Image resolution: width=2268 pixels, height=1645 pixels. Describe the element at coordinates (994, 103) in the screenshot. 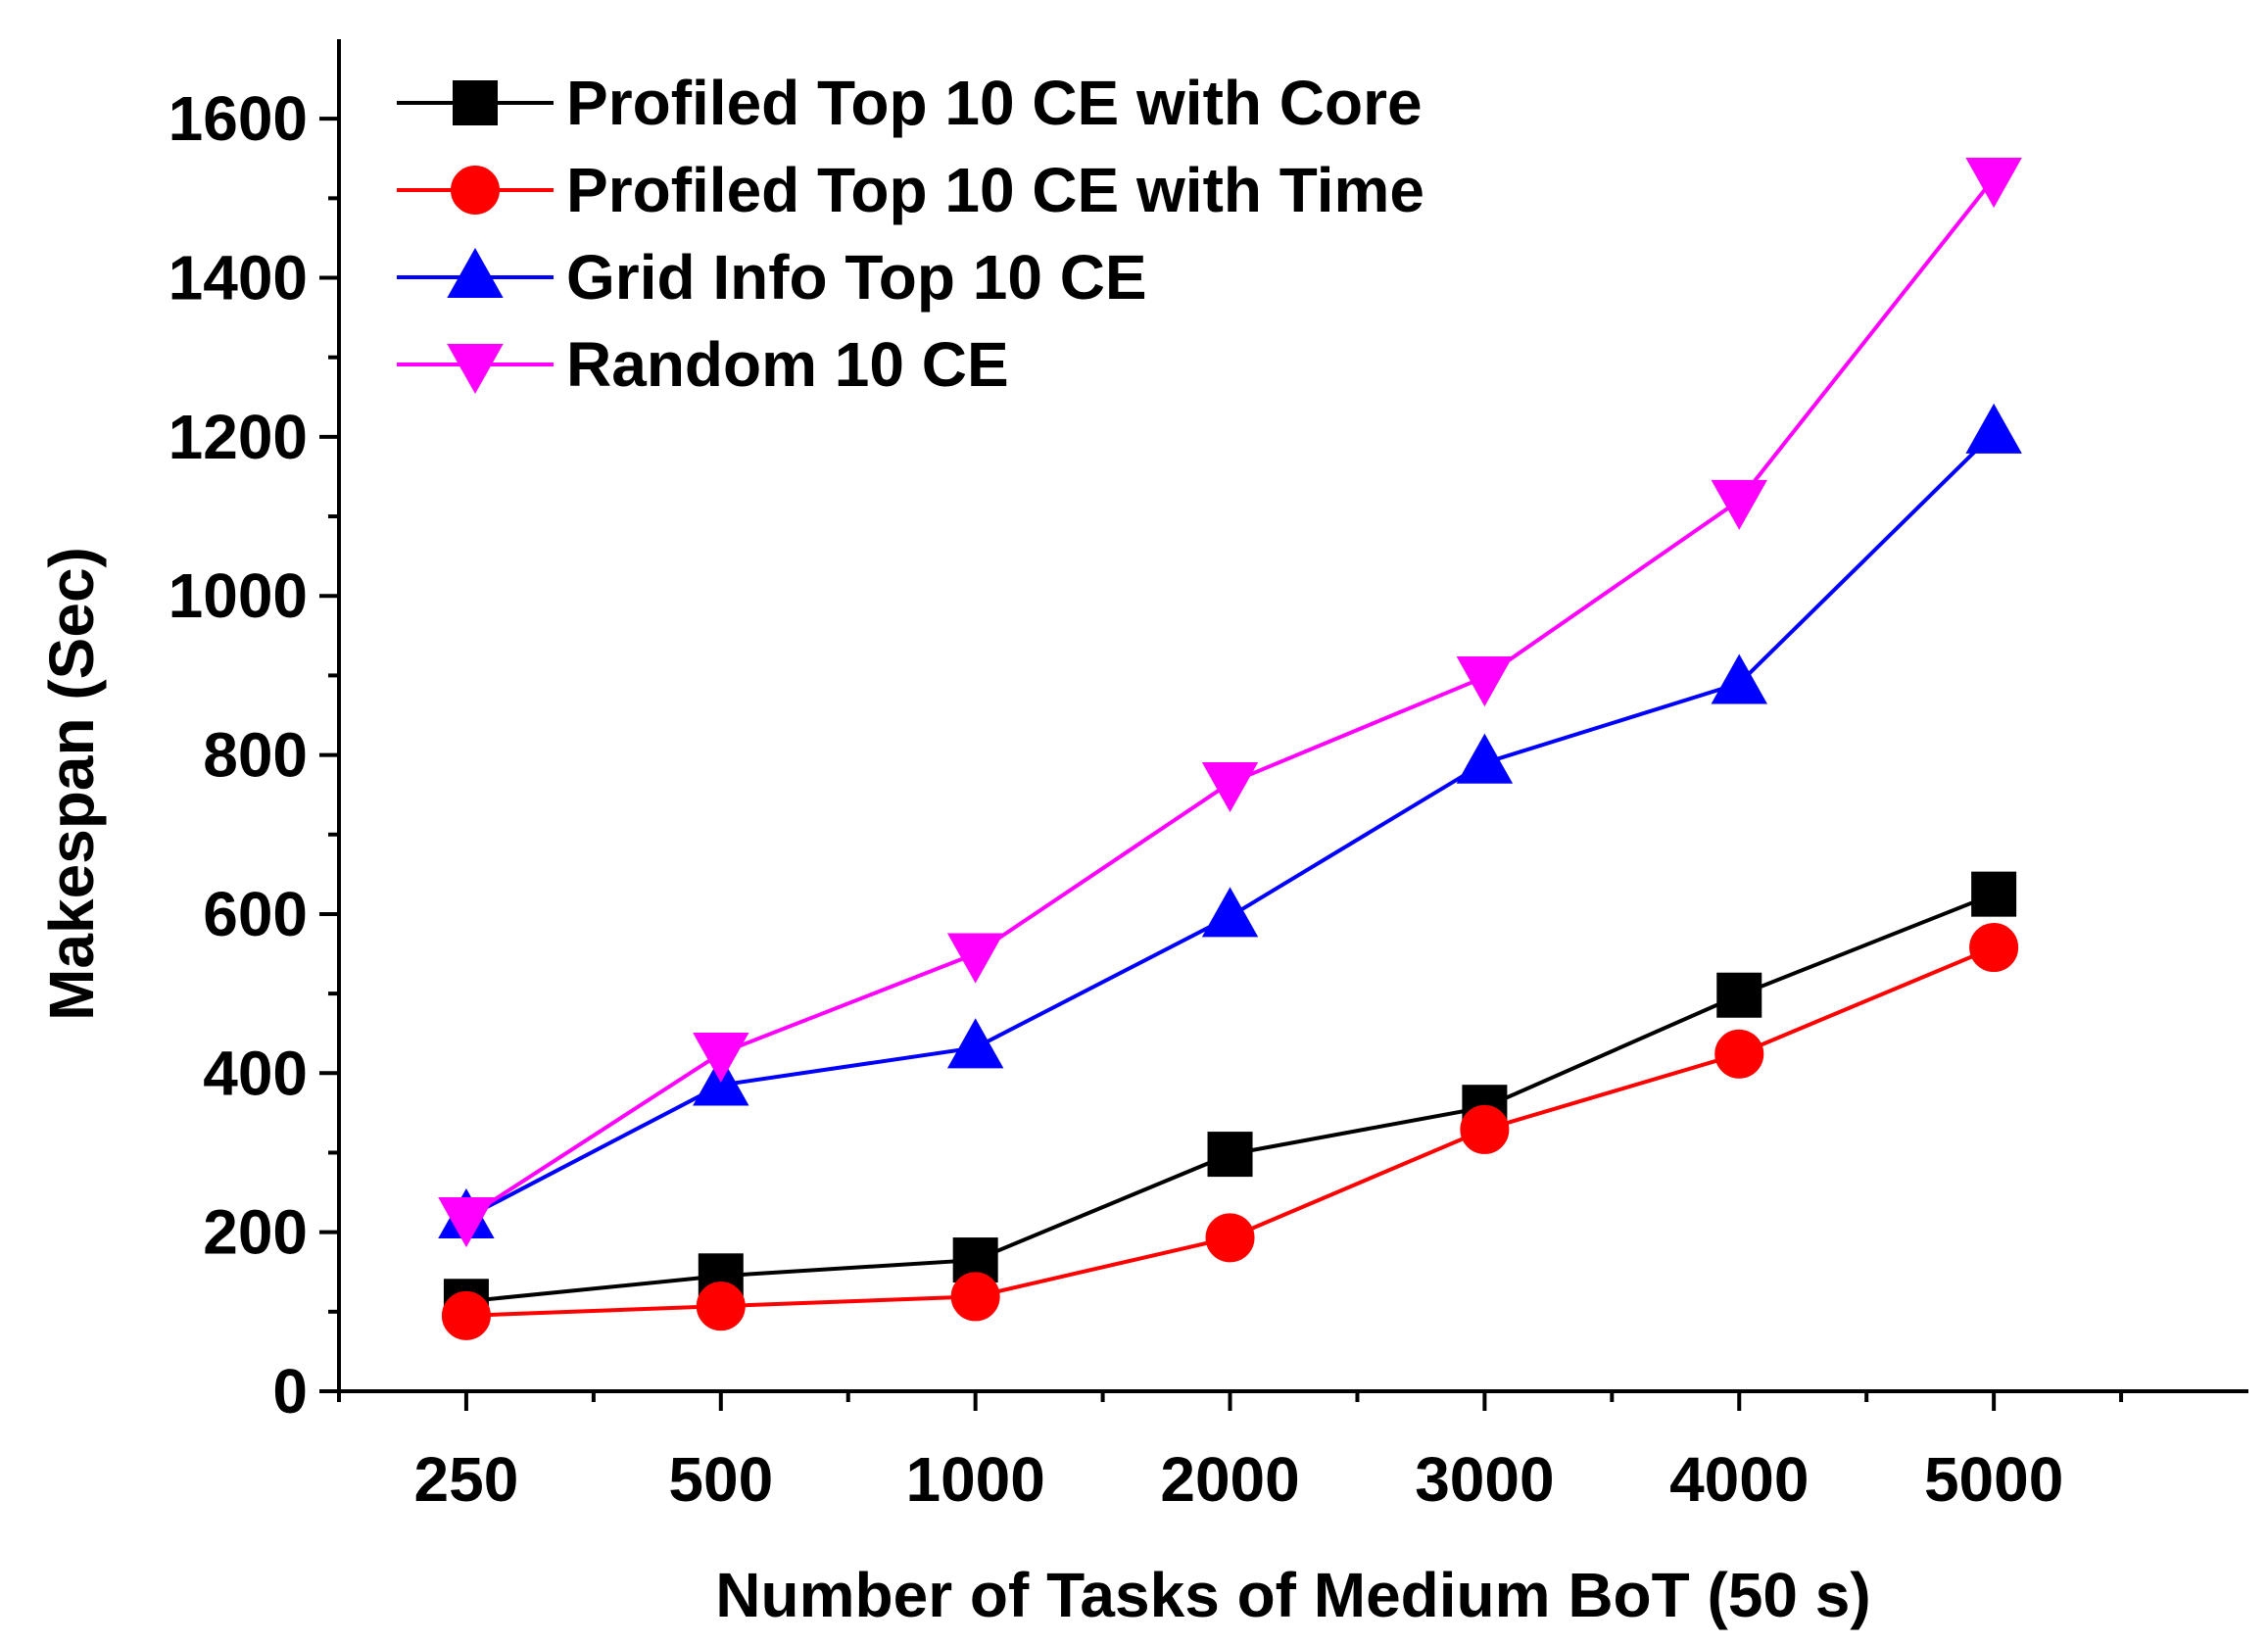

I see `legend-label: Profiled Top 10 CE with Core` at that location.